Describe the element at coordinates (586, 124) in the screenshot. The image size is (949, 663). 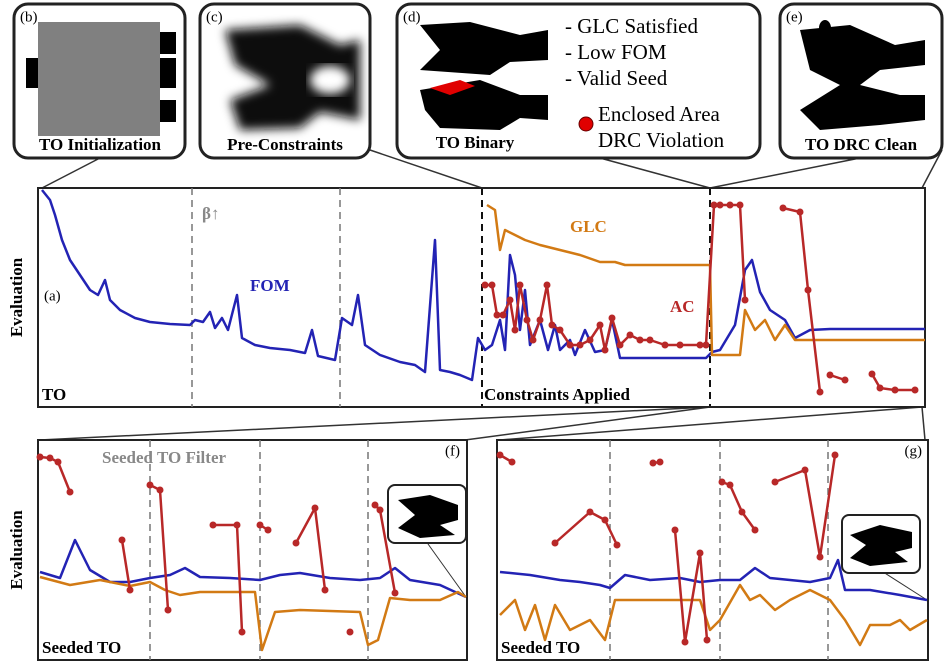
I see `legend-marker` at that location.